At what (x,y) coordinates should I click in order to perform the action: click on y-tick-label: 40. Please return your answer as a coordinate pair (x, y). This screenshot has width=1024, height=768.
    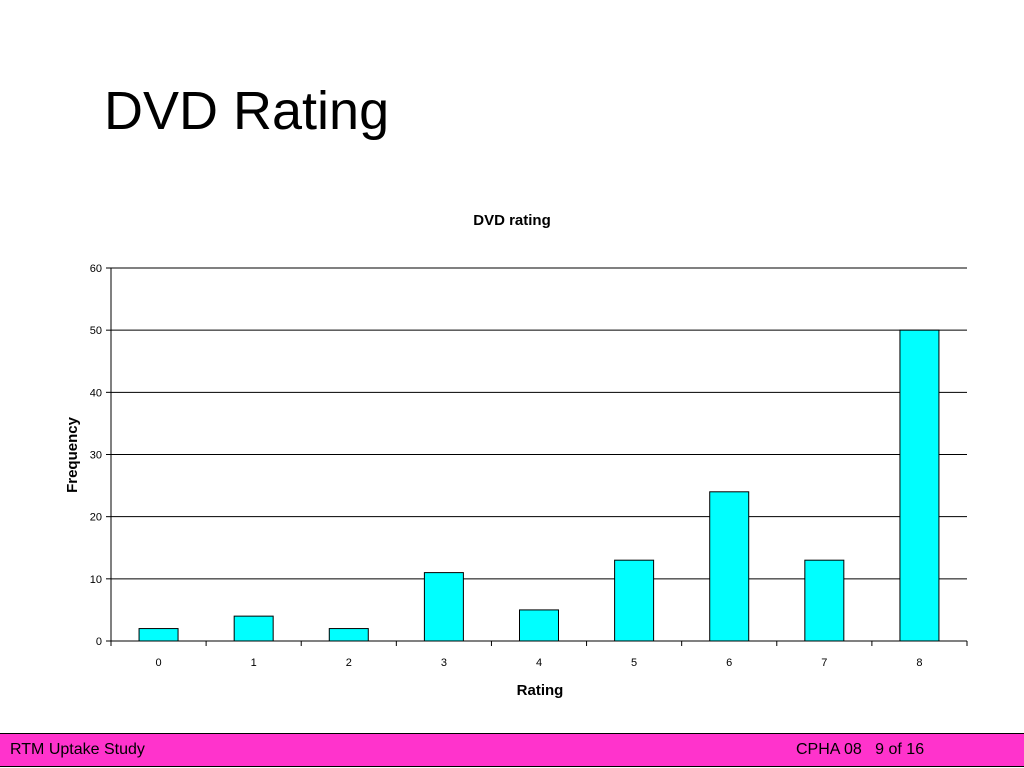
    Looking at the image, I should click on (96, 393).